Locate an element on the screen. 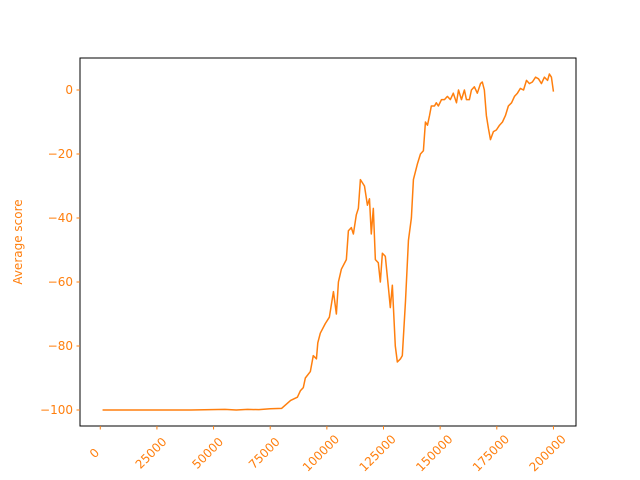 This screenshot has height=480, width=640. y-axis-label: Average score is located at coordinates (18, 241).